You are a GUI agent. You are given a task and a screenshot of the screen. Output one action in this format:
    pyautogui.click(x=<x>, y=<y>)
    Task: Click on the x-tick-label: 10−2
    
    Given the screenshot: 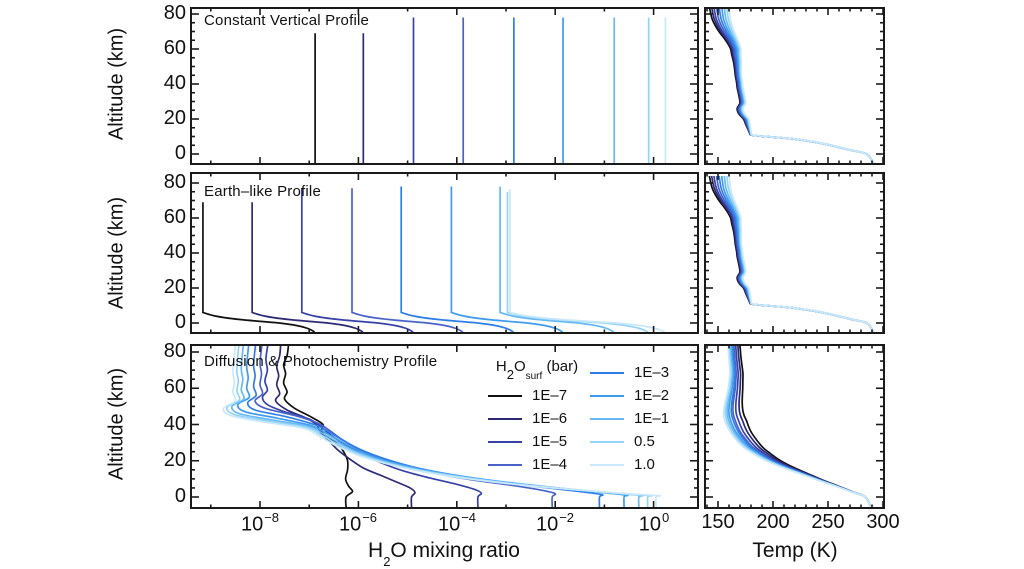 What is the action you would take?
    pyautogui.click(x=555, y=523)
    